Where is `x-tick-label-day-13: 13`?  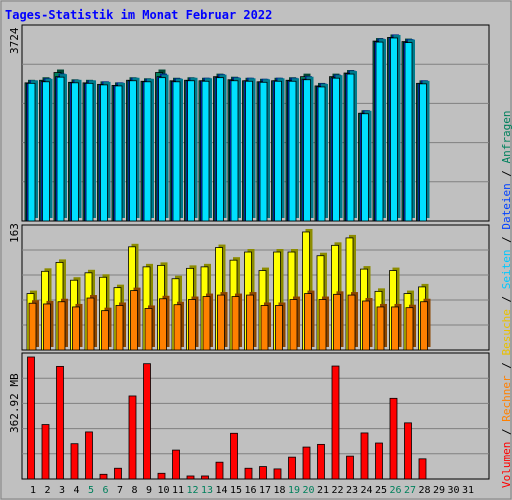
x-tick-label-day-13: 13 is located at coordinates (207, 490).